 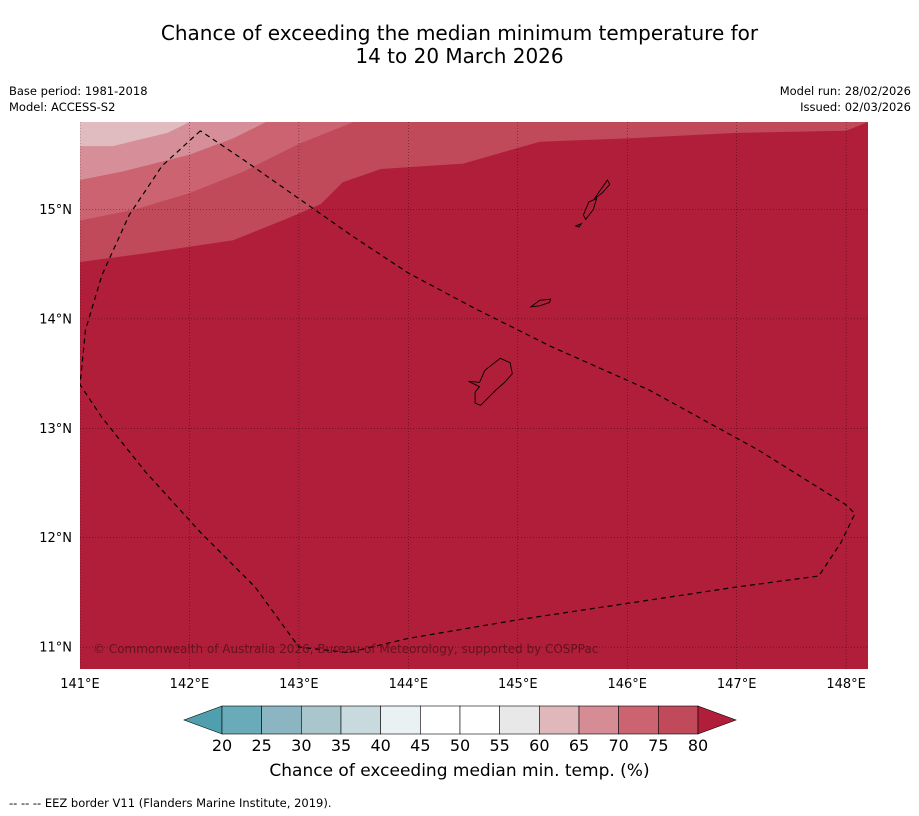 What do you see at coordinates (717, 720) in the screenshot?
I see `colorbar-over-arrow` at bounding box center [717, 720].